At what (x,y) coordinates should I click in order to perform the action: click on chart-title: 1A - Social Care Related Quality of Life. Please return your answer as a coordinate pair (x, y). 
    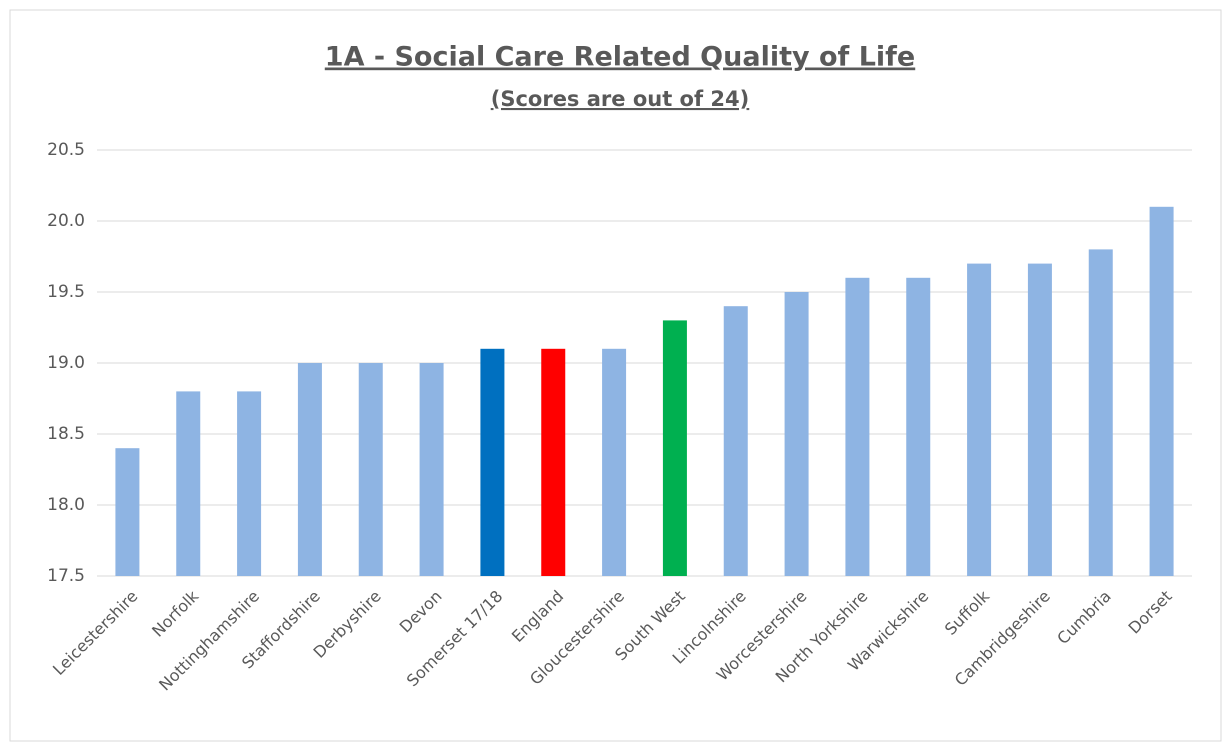
    Looking at the image, I should click on (620, 57).